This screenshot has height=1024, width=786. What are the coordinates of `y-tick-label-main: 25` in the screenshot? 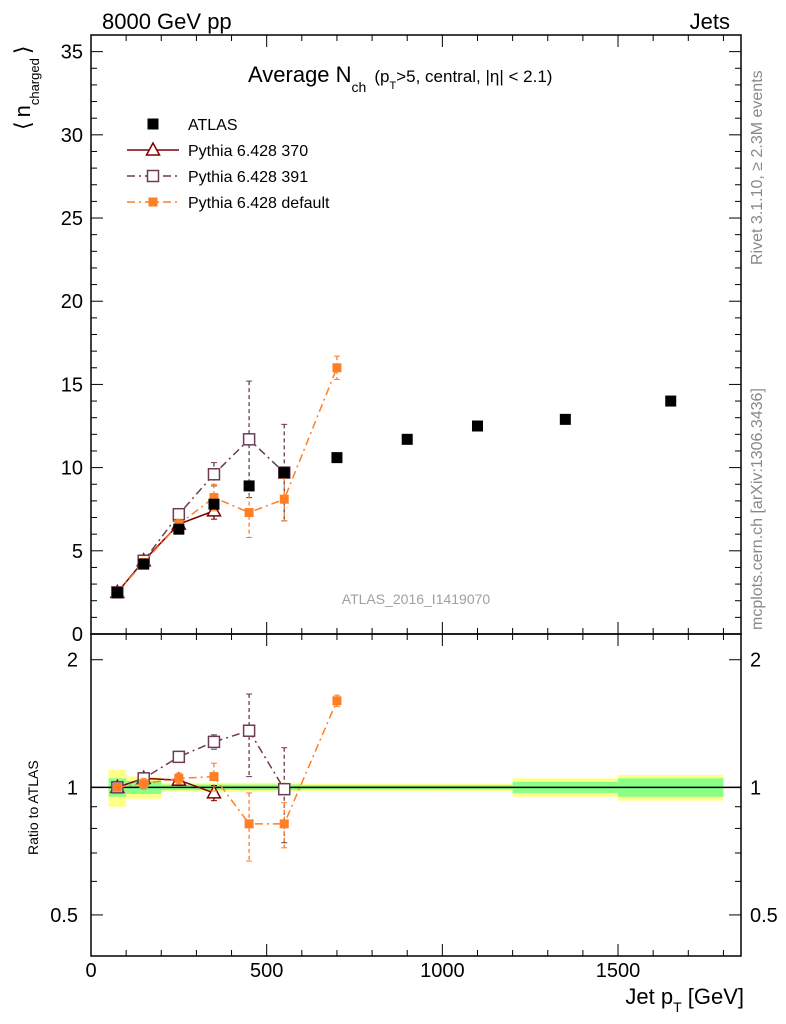 It's located at (72, 219).